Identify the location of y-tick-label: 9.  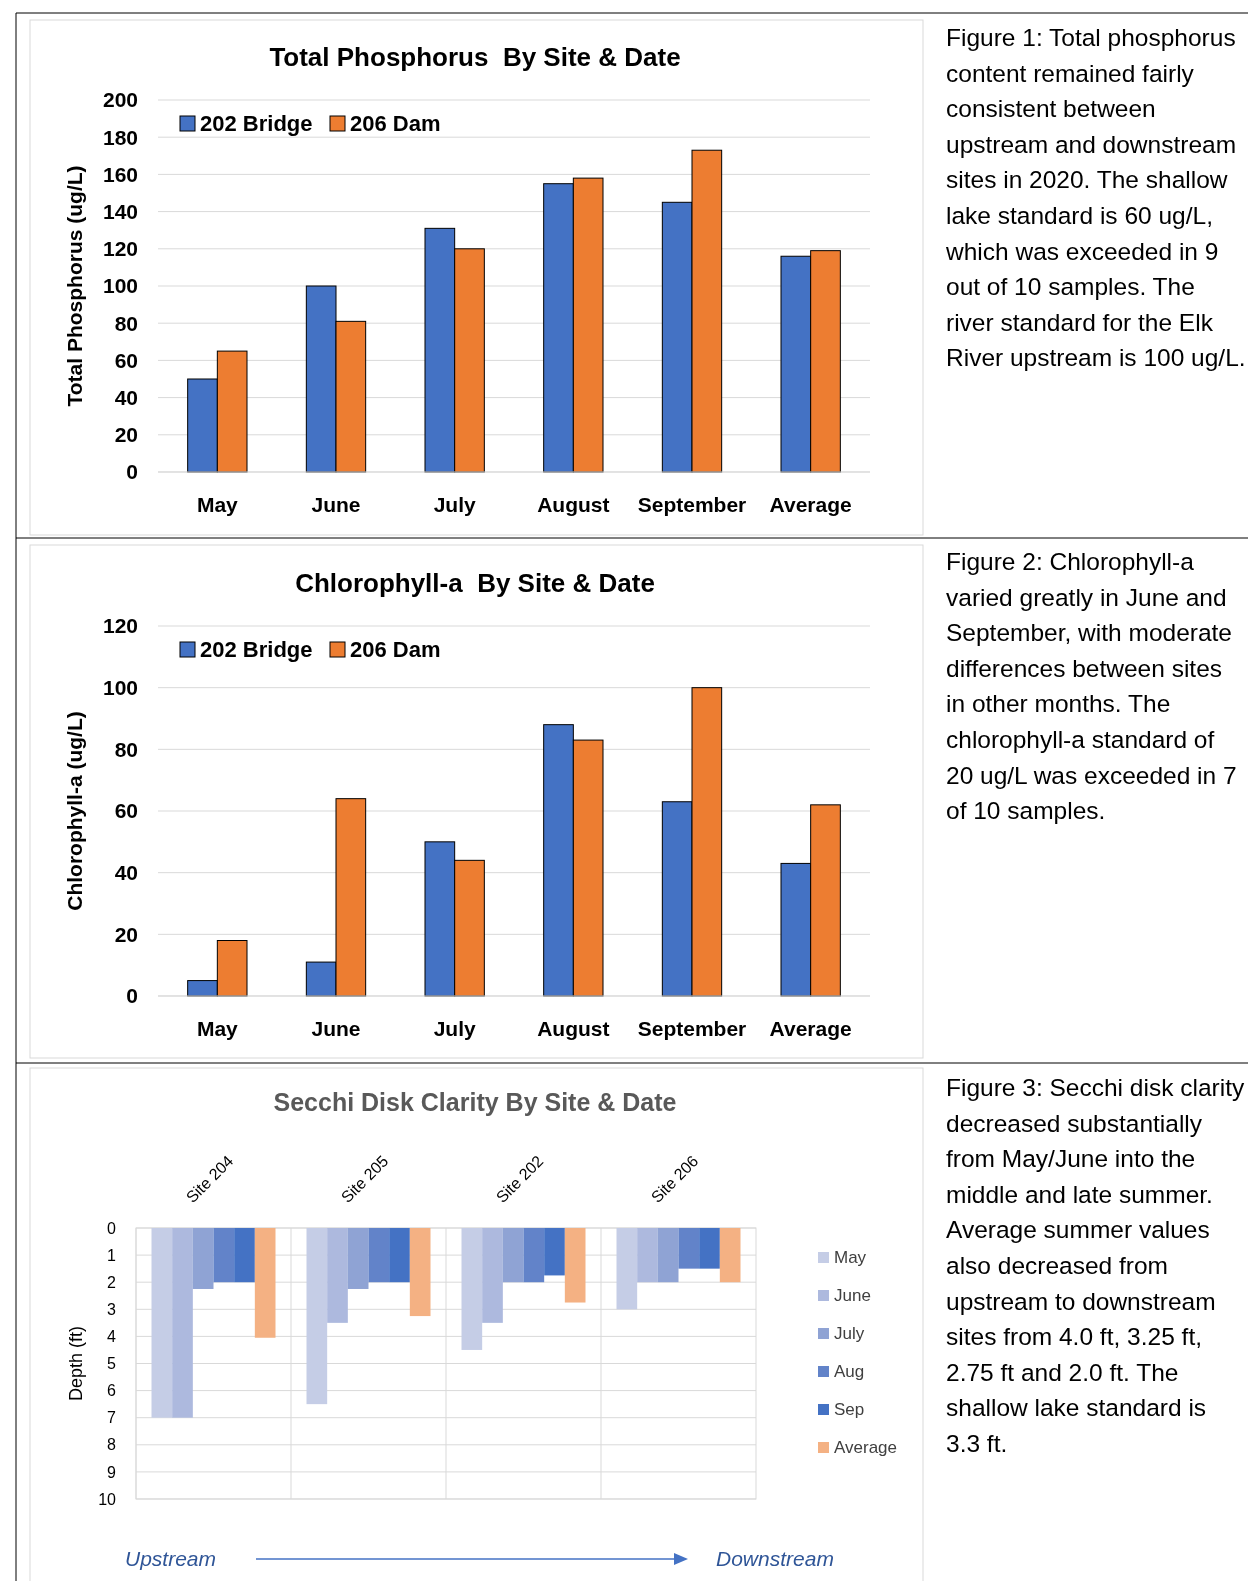
(112, 1472).